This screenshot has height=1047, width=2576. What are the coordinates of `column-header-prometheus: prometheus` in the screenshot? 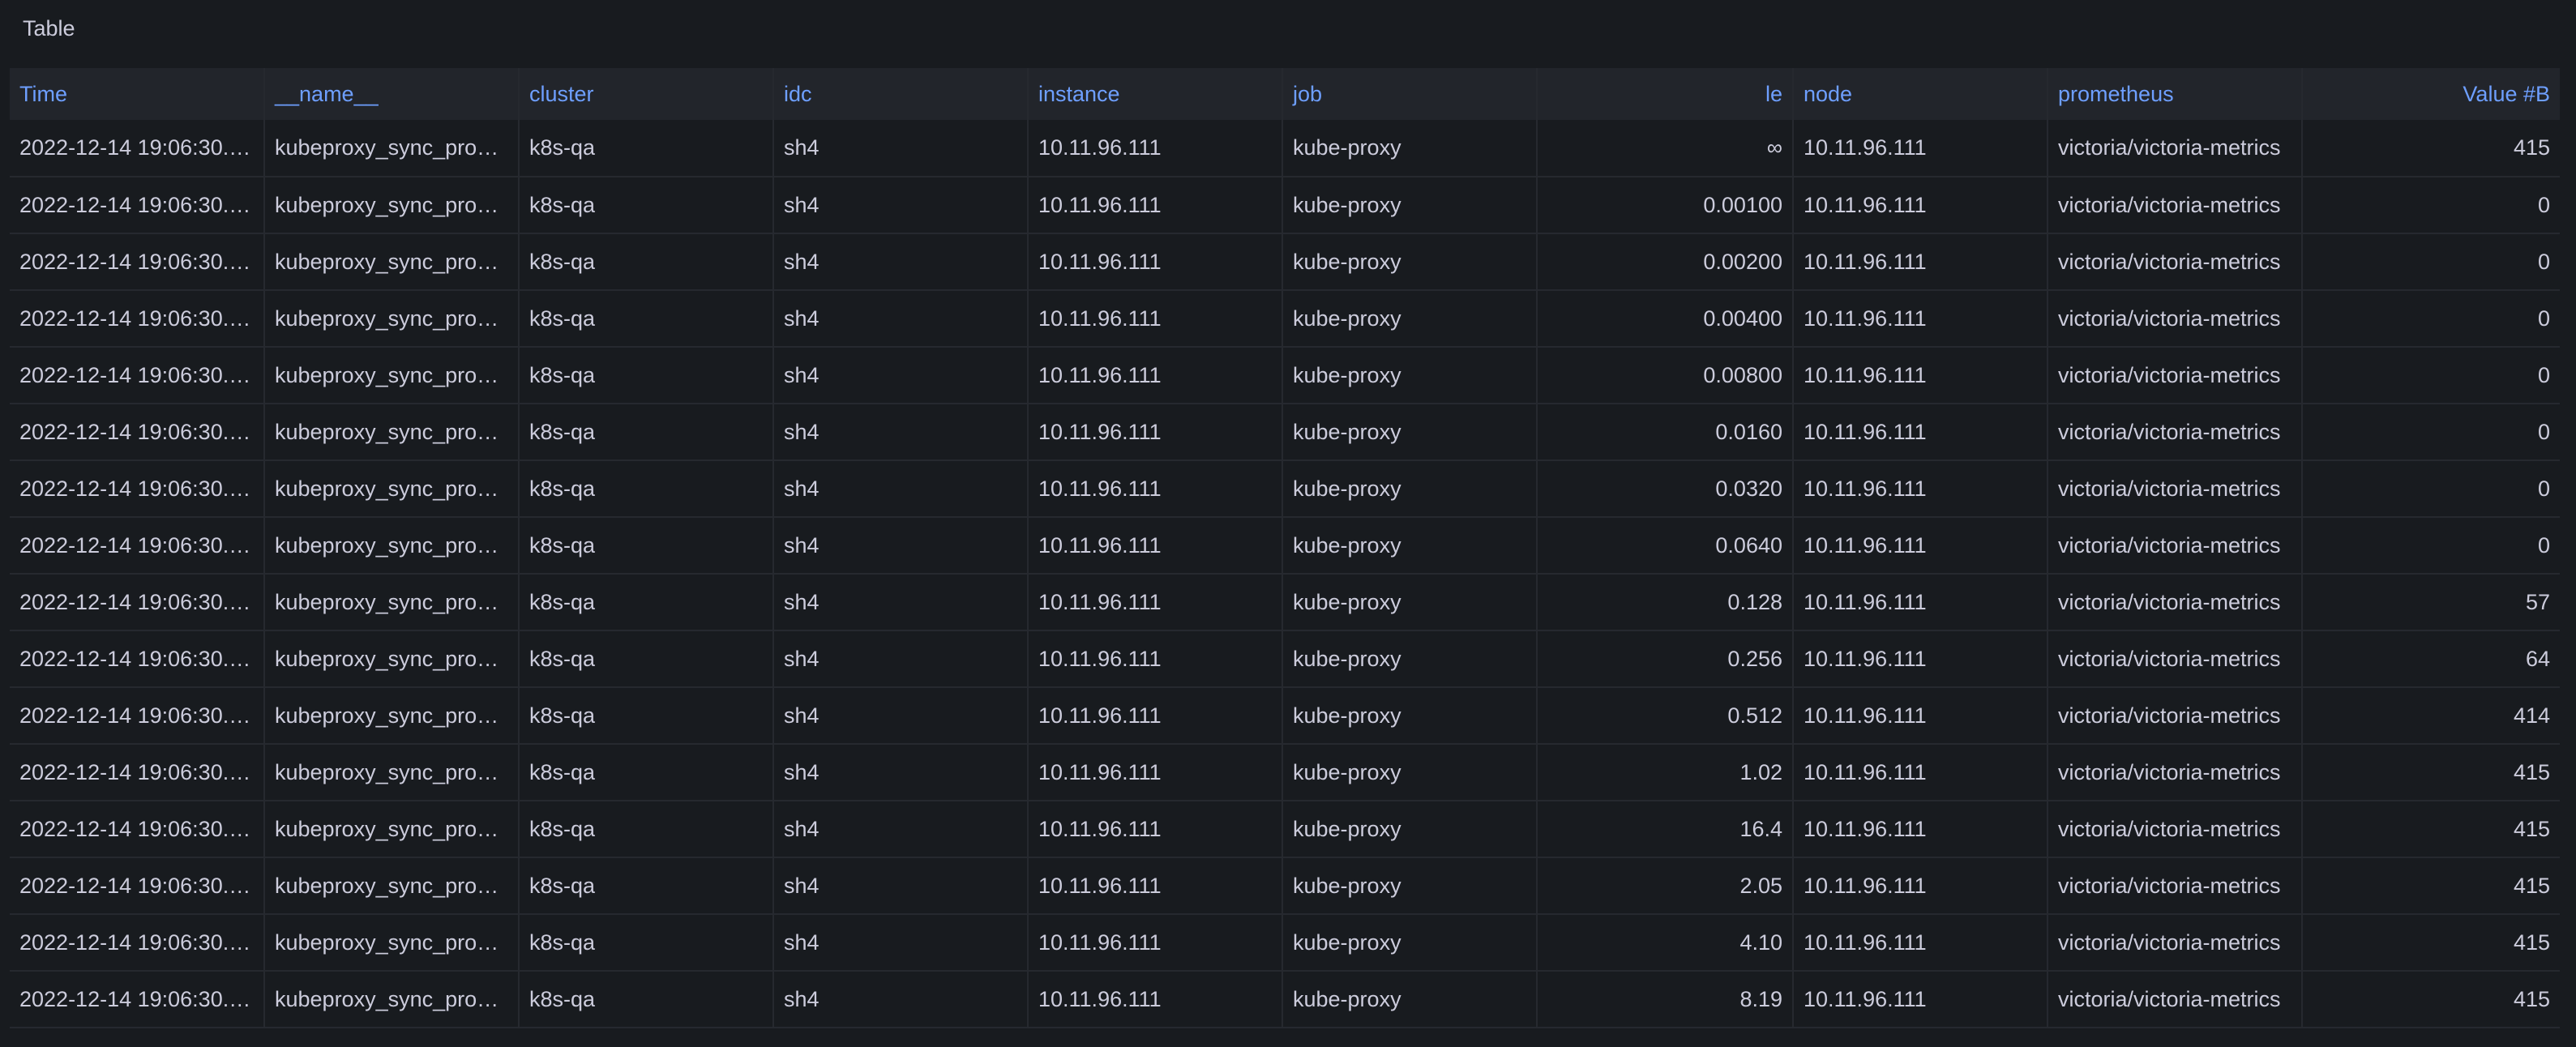 It's located at (2175, 94).